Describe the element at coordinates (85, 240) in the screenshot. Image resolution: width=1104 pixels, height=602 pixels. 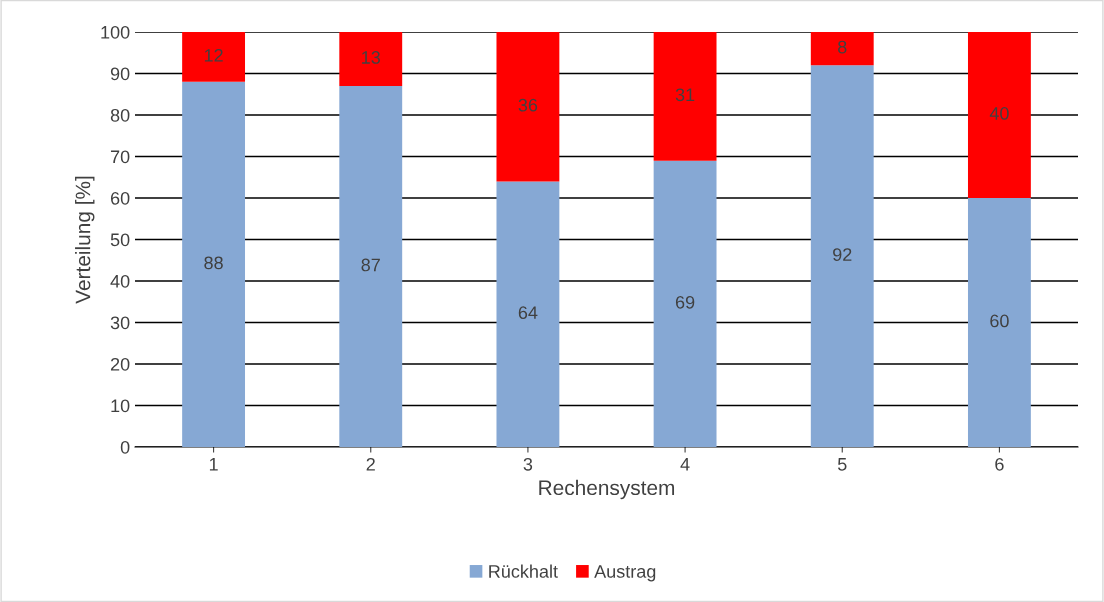
I see `y-axis-title: Verteilung [%]` at that location.